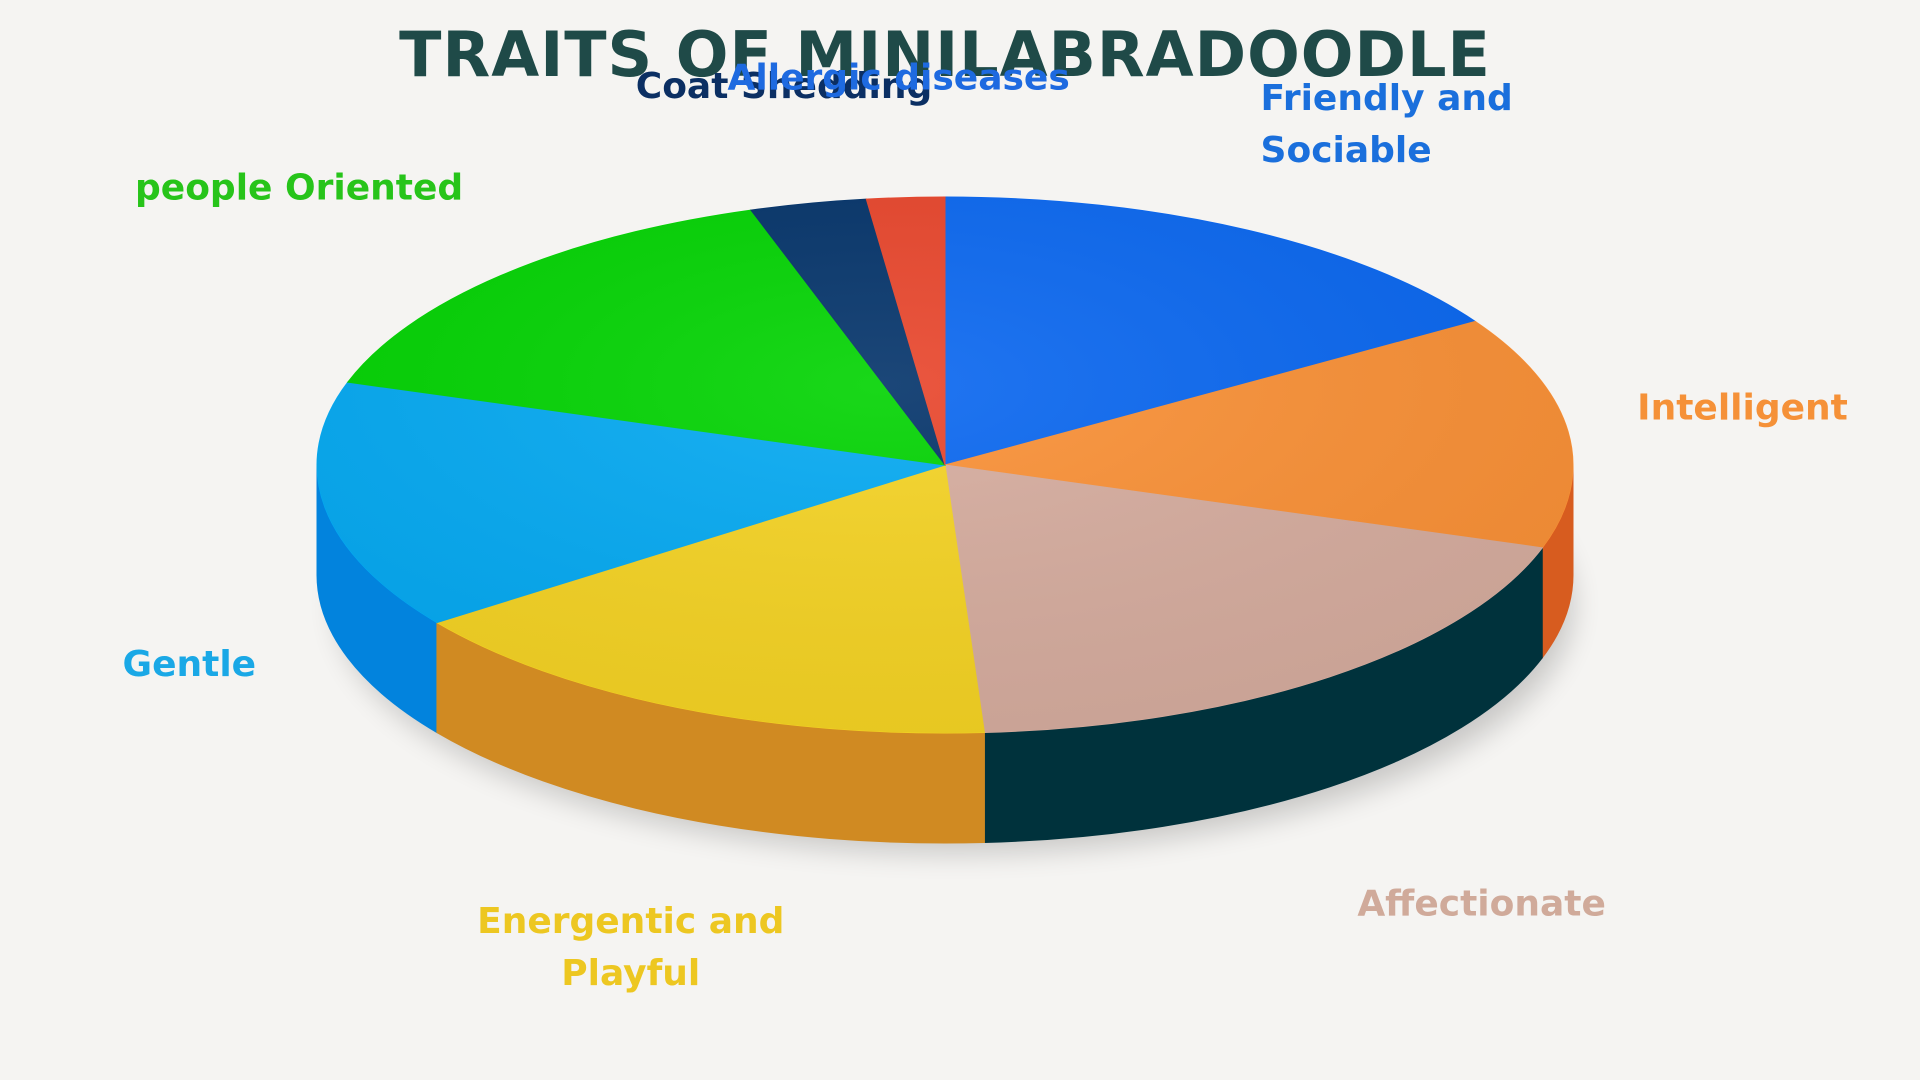 The height and width of the screenshot is (1080, 1920). I want to click on label-affectionate: Affectionate, so click(1481, 904).